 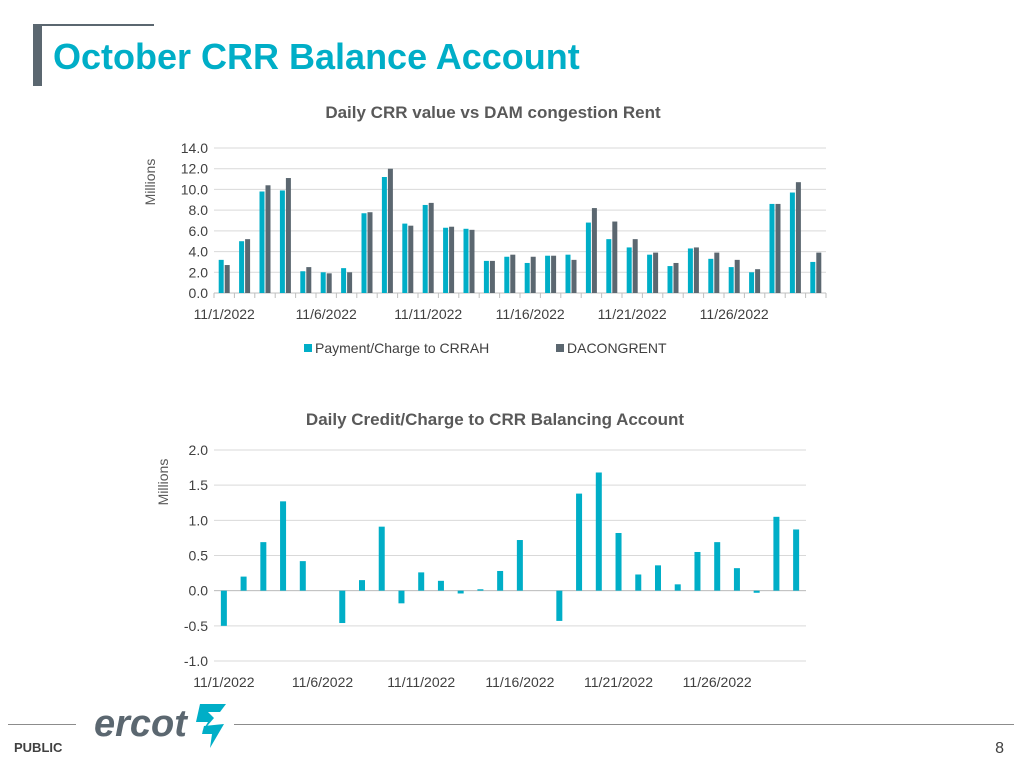 What do you see at coordinates (194, 189) in the screenshot?
I see `y-tick-label: 10.0` at bounding box center [194, 189].